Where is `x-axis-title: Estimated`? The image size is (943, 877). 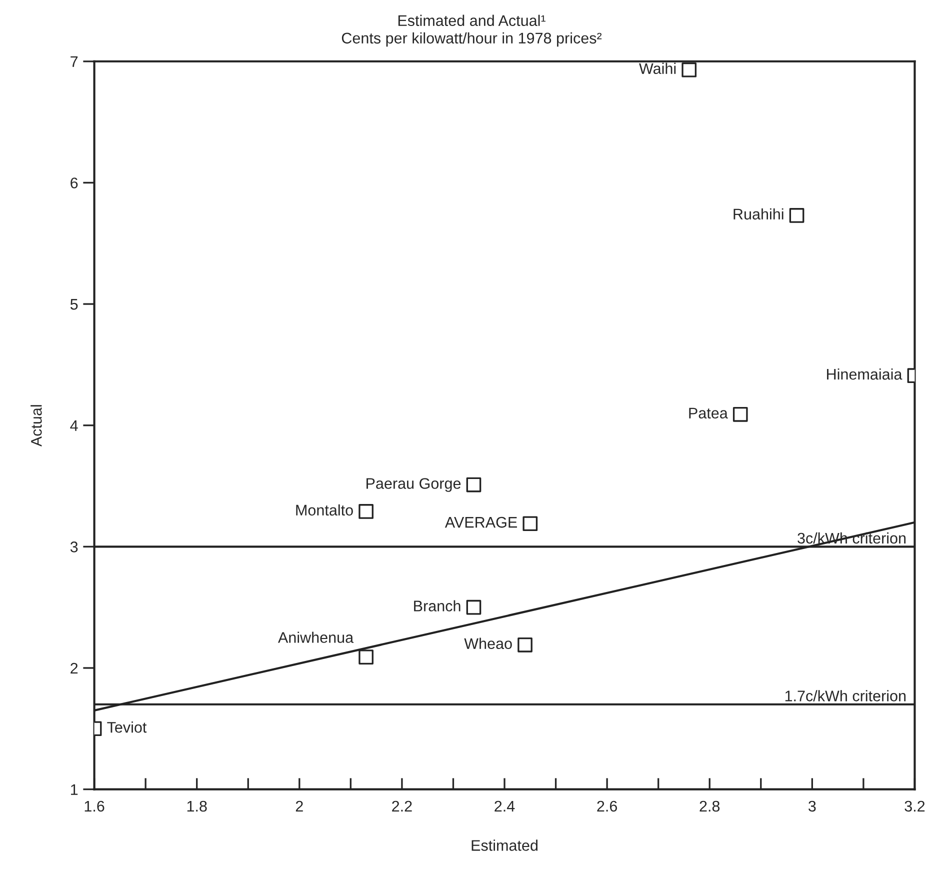
x-axis-title: Estimated is located at coordinates (505, 845).